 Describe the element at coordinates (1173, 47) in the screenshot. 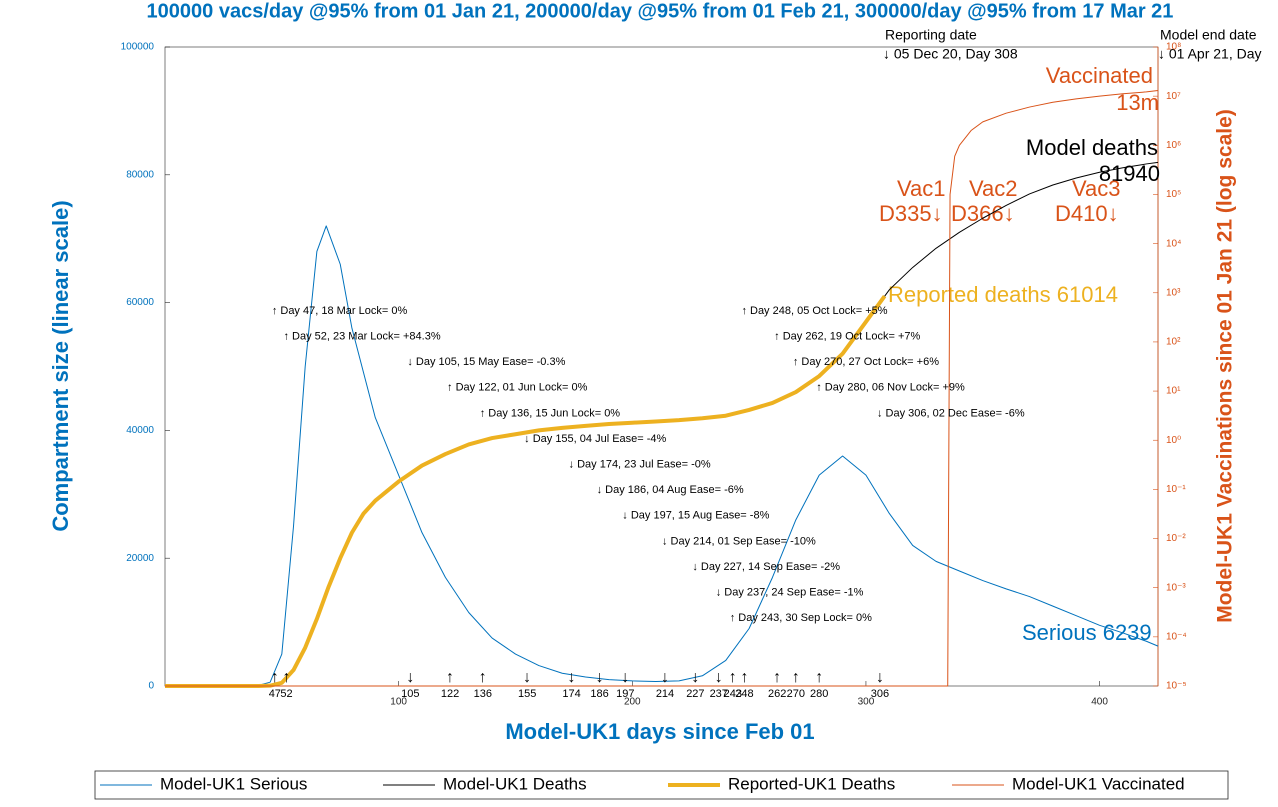

I see `y2-tick-label: 10⁸` at that location.